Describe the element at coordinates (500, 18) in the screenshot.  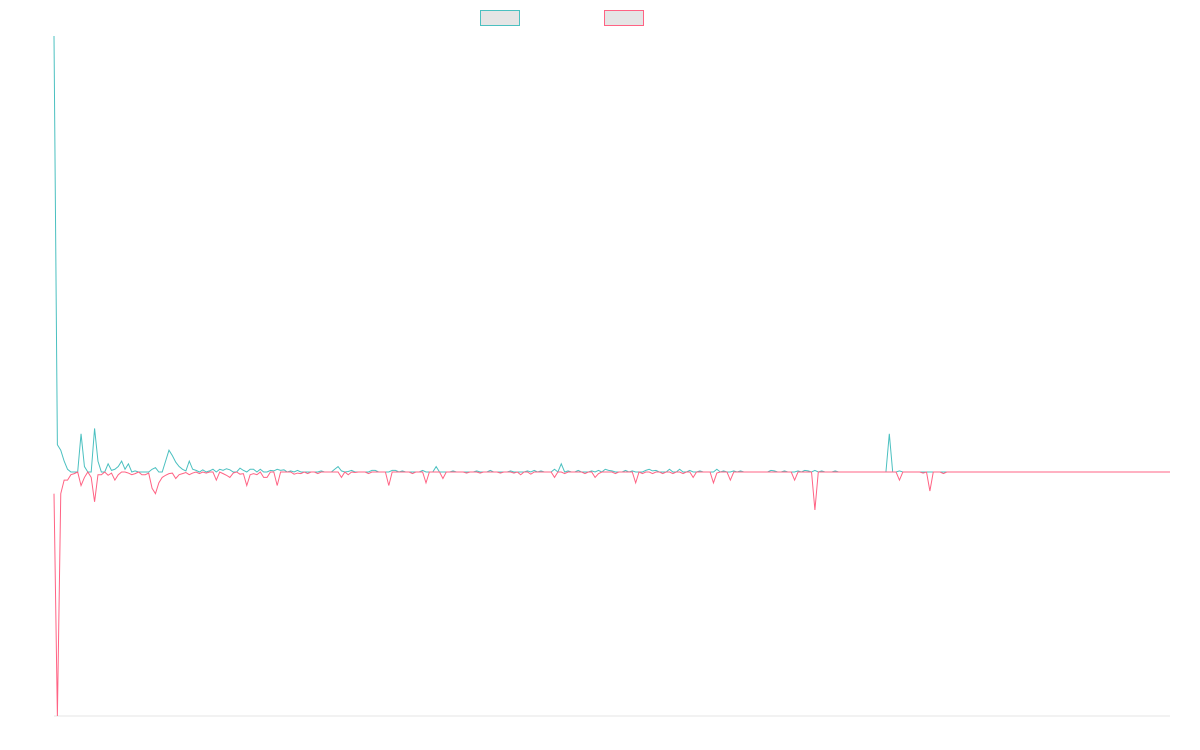
I see `legend-swatch-series-a` at that location.